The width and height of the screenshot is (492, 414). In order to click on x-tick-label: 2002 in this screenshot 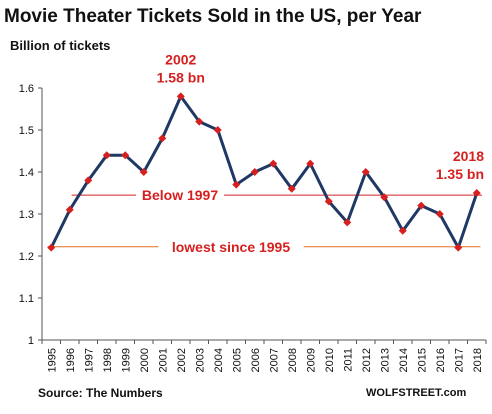, I will do `click(182, 360)`.